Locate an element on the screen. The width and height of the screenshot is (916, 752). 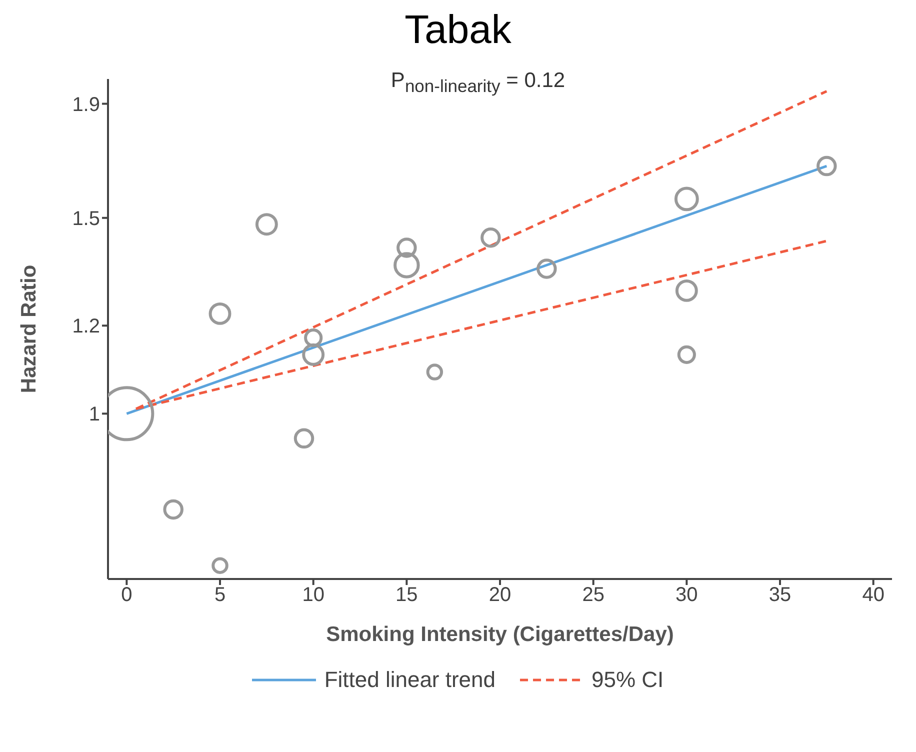
y-tick-label: 1.2 is located at coordinates (86, 327).